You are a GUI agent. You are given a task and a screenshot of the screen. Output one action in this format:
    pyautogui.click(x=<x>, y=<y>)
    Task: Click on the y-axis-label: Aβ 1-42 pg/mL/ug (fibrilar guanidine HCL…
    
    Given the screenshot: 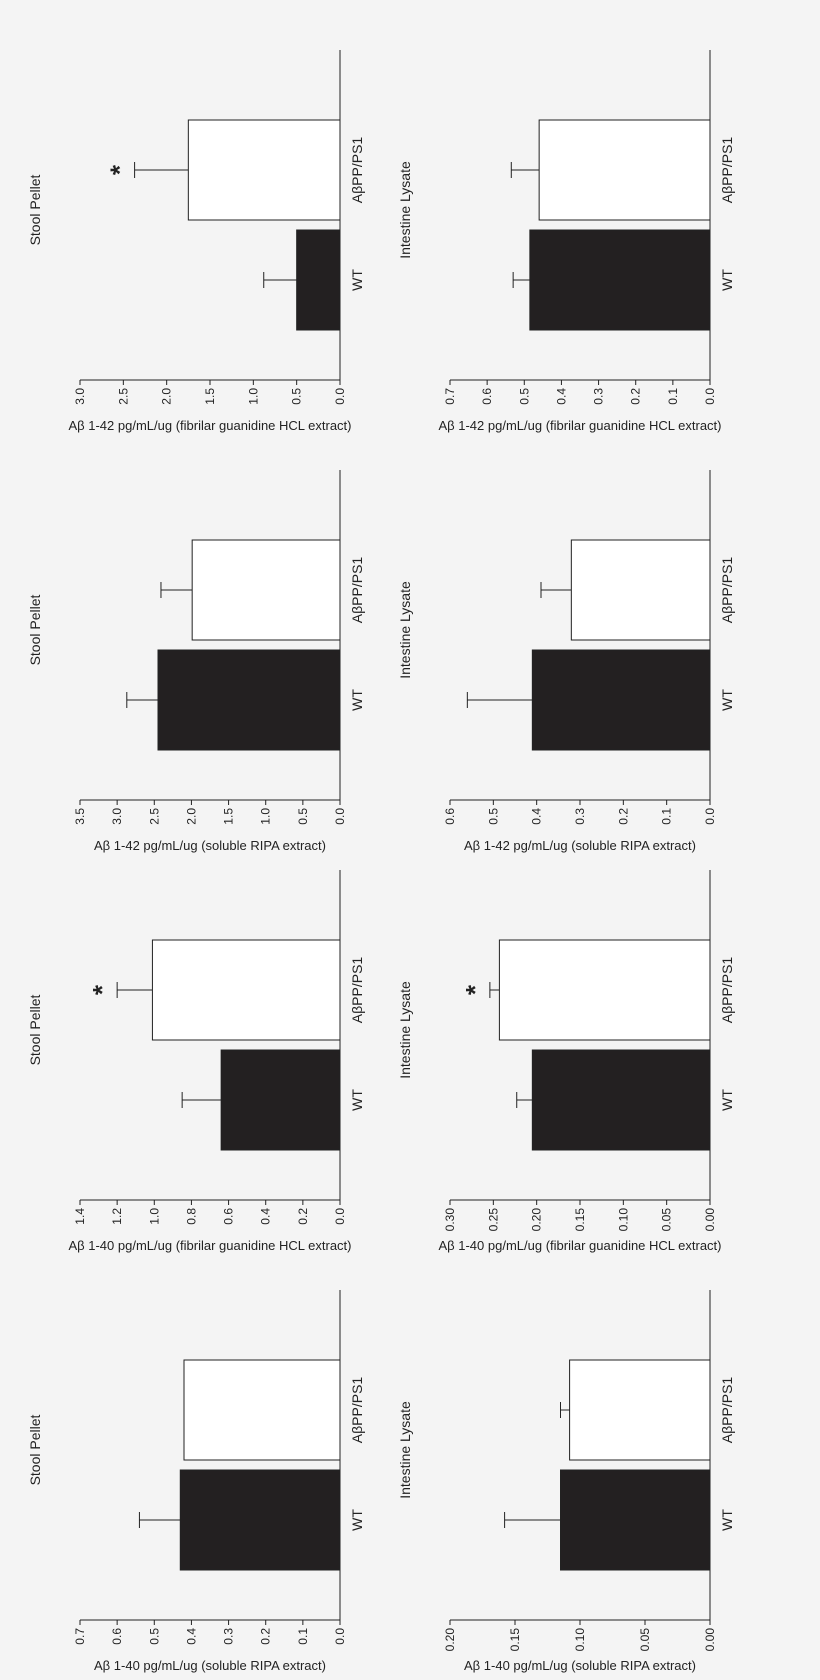 What is the action you would take?
    pyautogui.click(x=579, y=425)
    